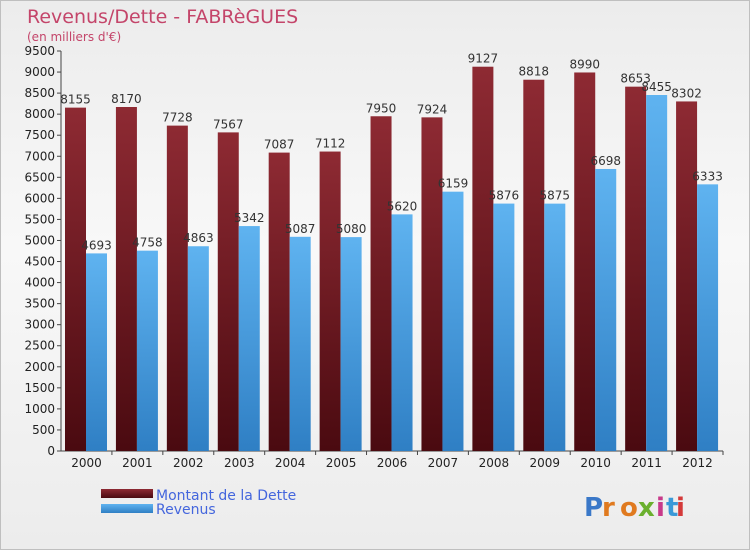 The height and width of the screenshot is (551, 750). What do you see at coordinates (127, 508) in the screenshot?
I see `legend-swatch-revenus` at bounding box center [127, 508].